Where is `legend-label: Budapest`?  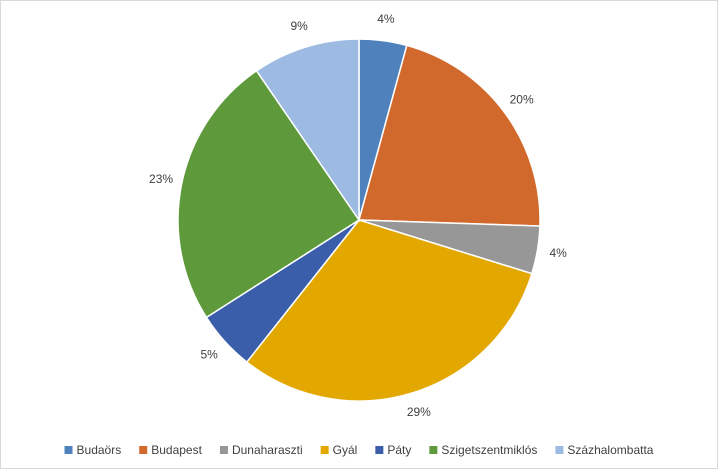
legend-label: Budapest is located at coordinates (176, 450).